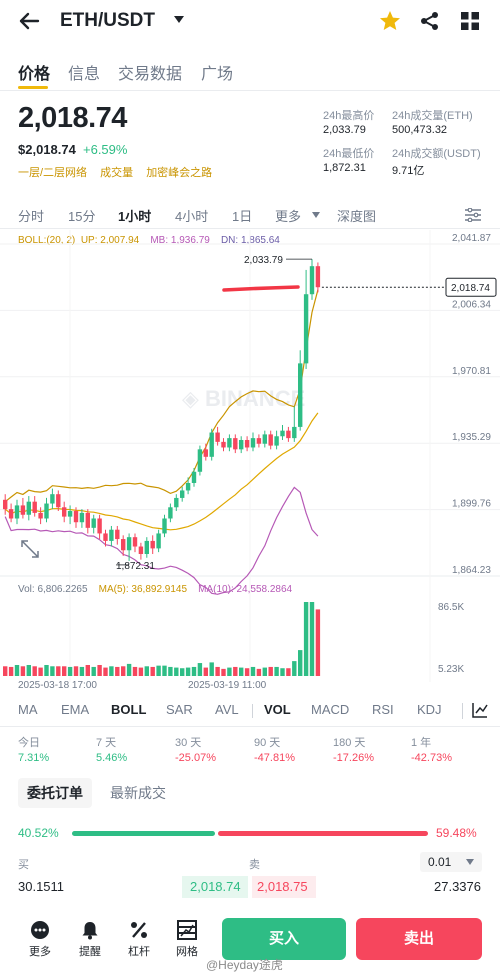  What do you see at coordinates (72, 118) in the screenshot?
I see `last-price: 2,018.74` at bounding box center [72, 118].